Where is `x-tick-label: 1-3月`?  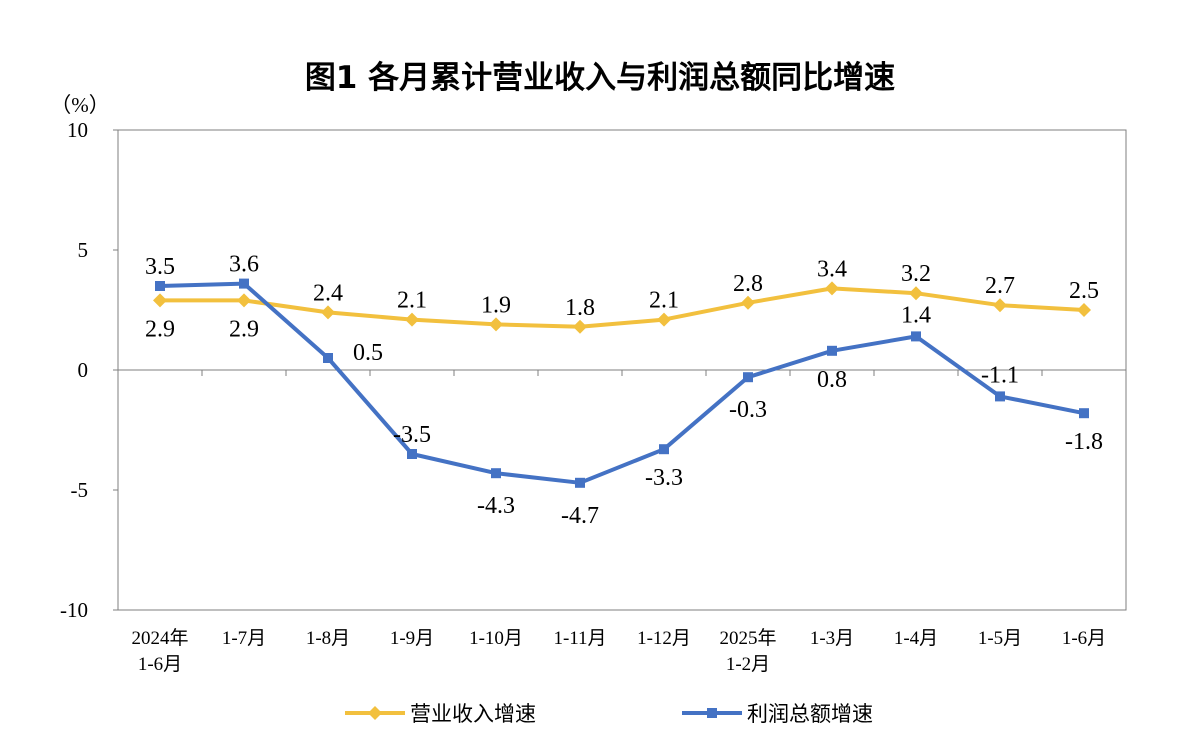
x-tick-label: 1-3月 is located at coordinates (832, 638).